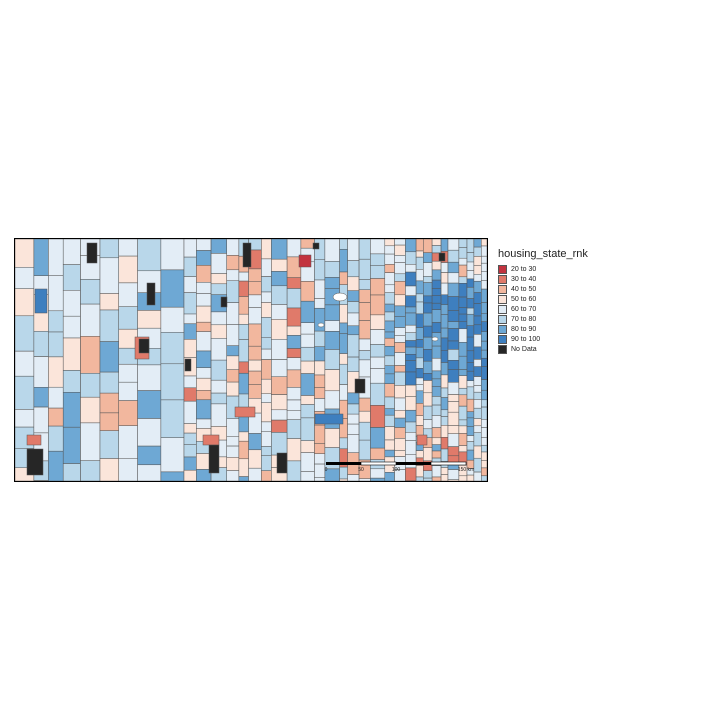 The height and width of the screenshot is (720, 720). What do you see at coordinates (543, 269) in the screenshot?
I see `legend-item: 20 to 30` at bounding box center [543, 269].